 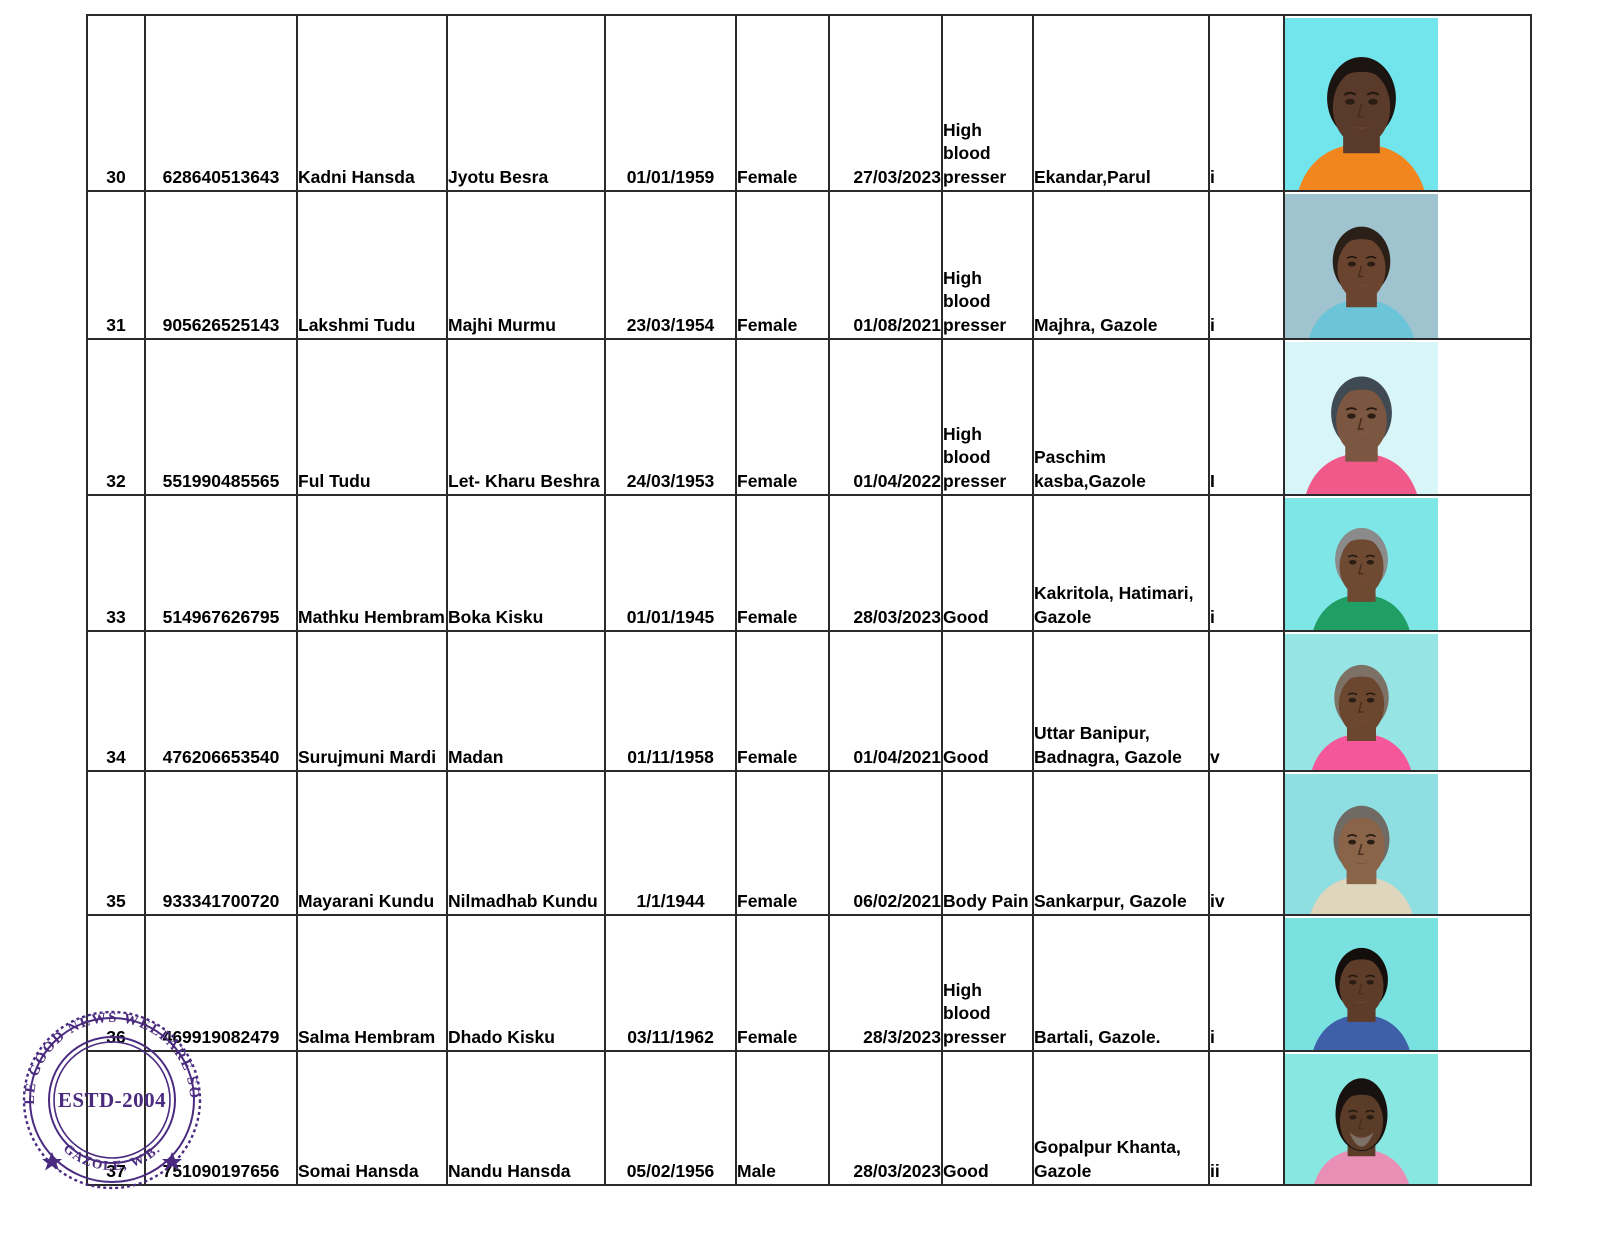 I want to click on address: Kakritola, Hatimari, Gazole, so click(x=1114, y=605).